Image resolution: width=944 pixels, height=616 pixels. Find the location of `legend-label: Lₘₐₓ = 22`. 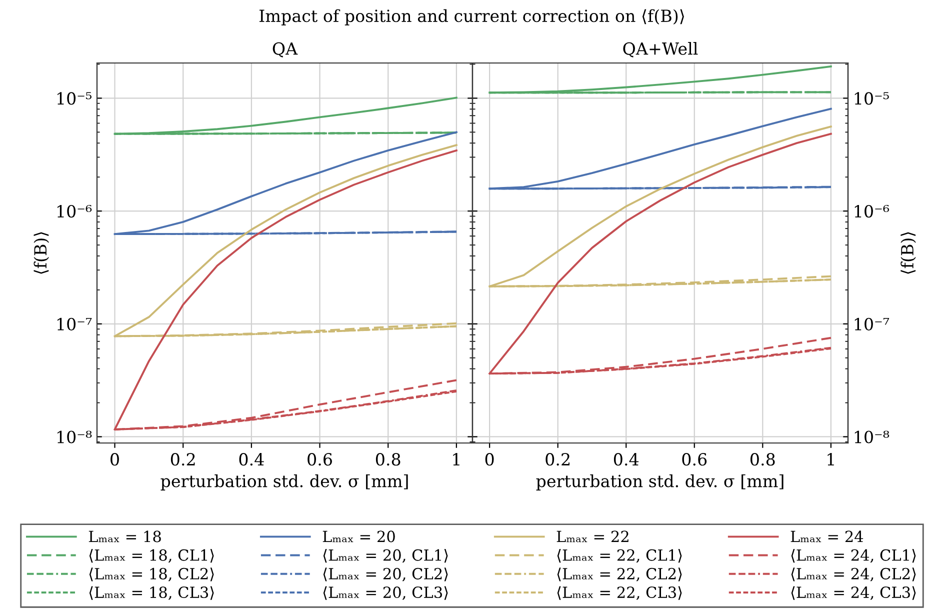

legend-label: Lₘₐₓ = 22 is located at coordinates (592, 536).